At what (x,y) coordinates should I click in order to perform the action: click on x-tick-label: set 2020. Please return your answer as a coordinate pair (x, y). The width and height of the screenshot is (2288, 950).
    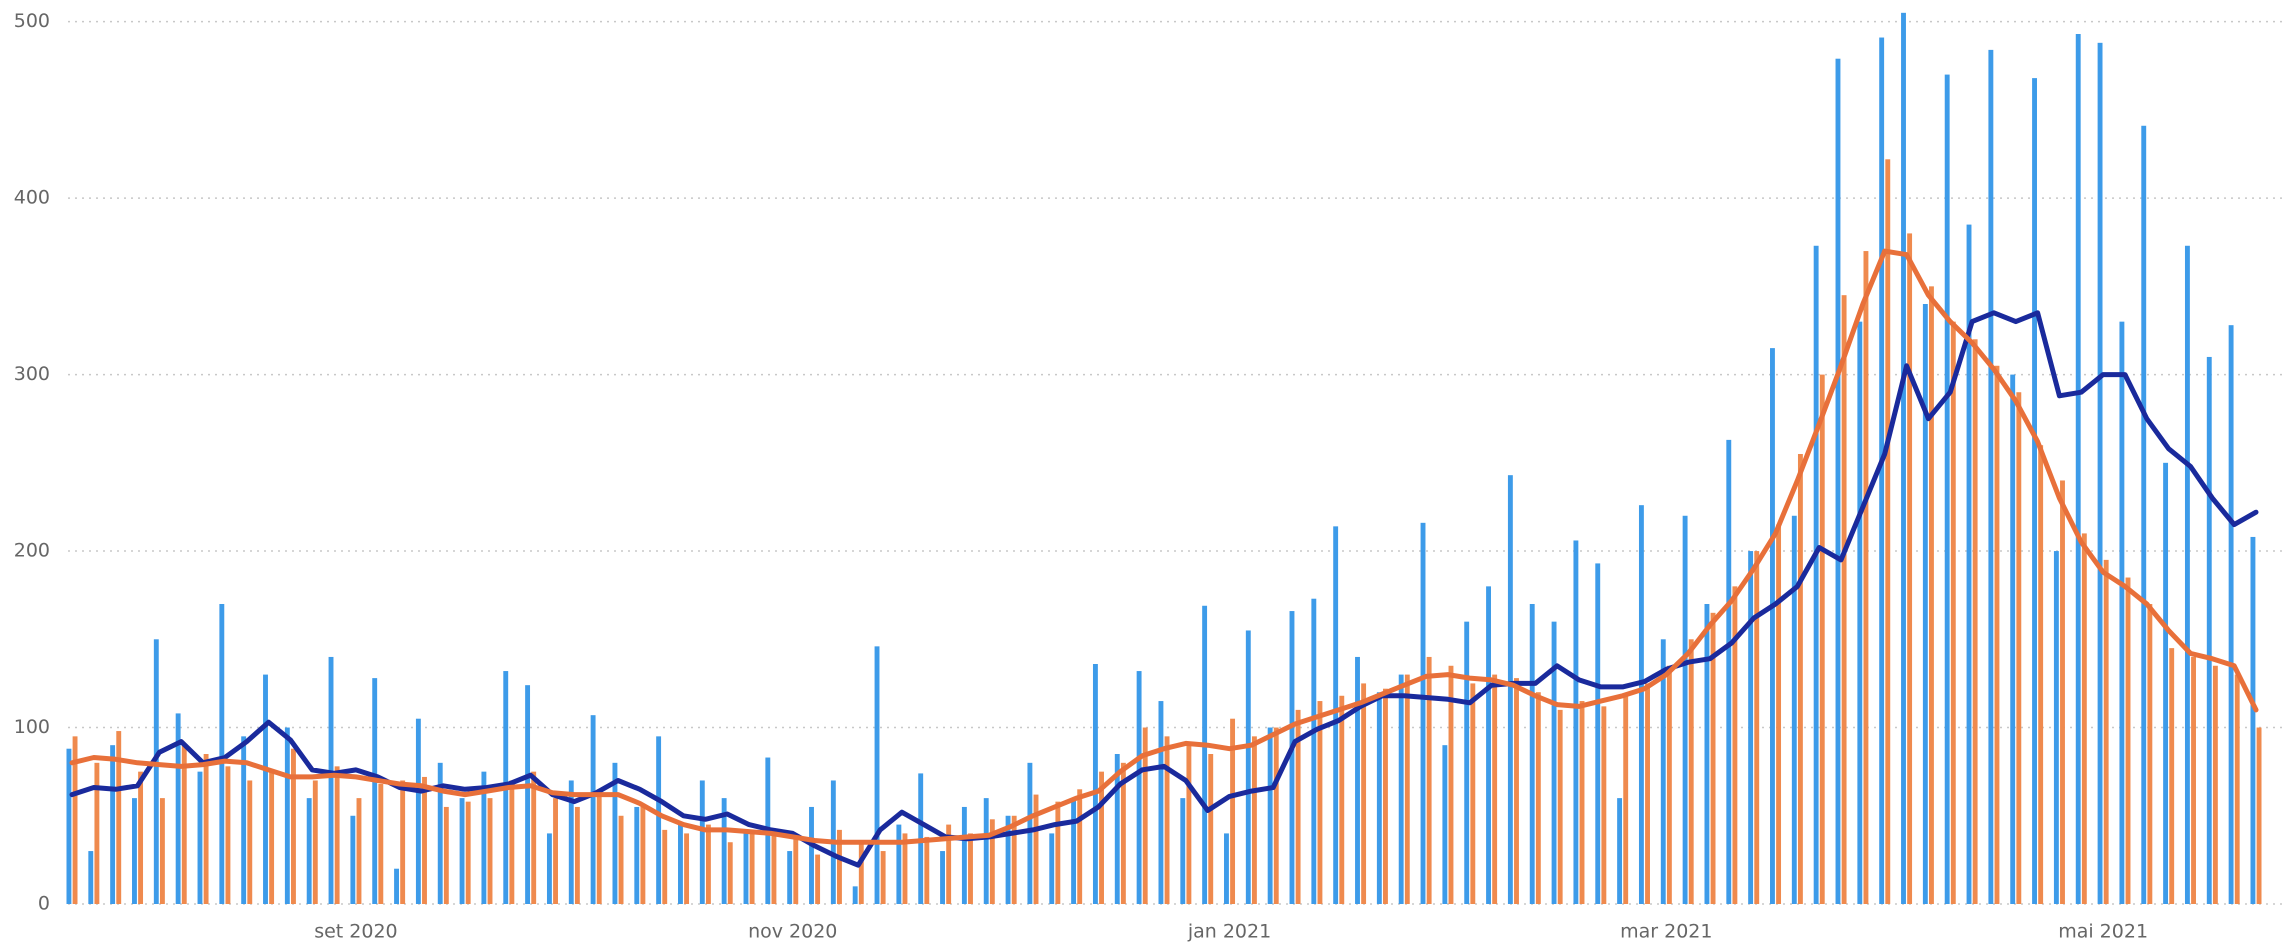
    Looking at the image, I should click on (355, 932).